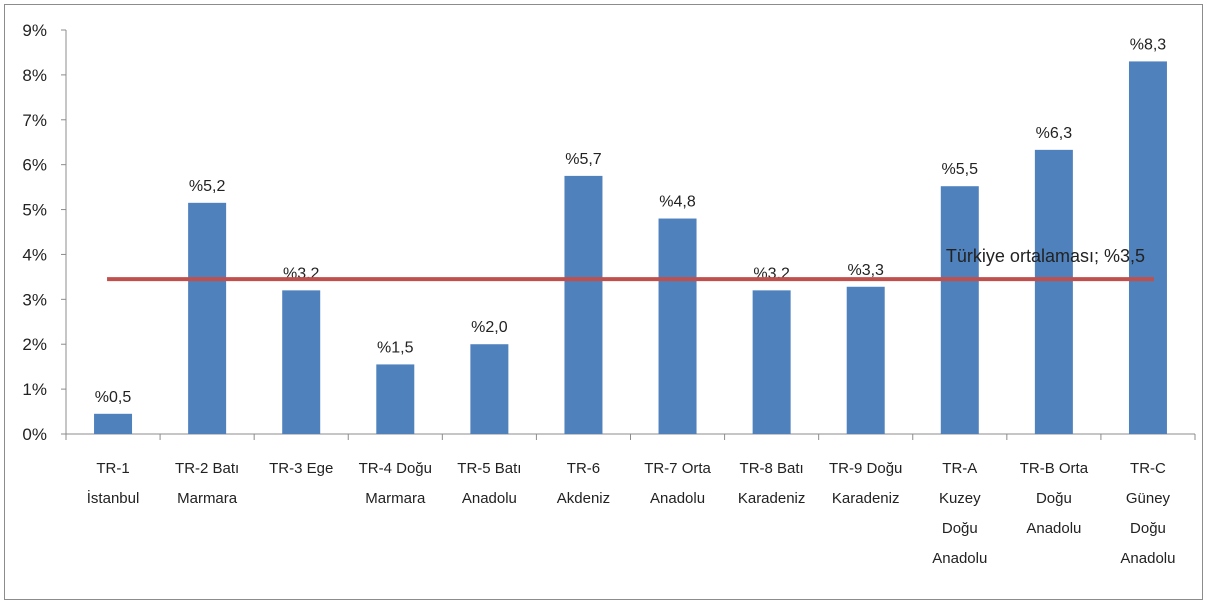  What do you see at coordinates (1054, 133) in the screenshot?
I see `data-label: %6,3` at bounding box center [1054, 133].